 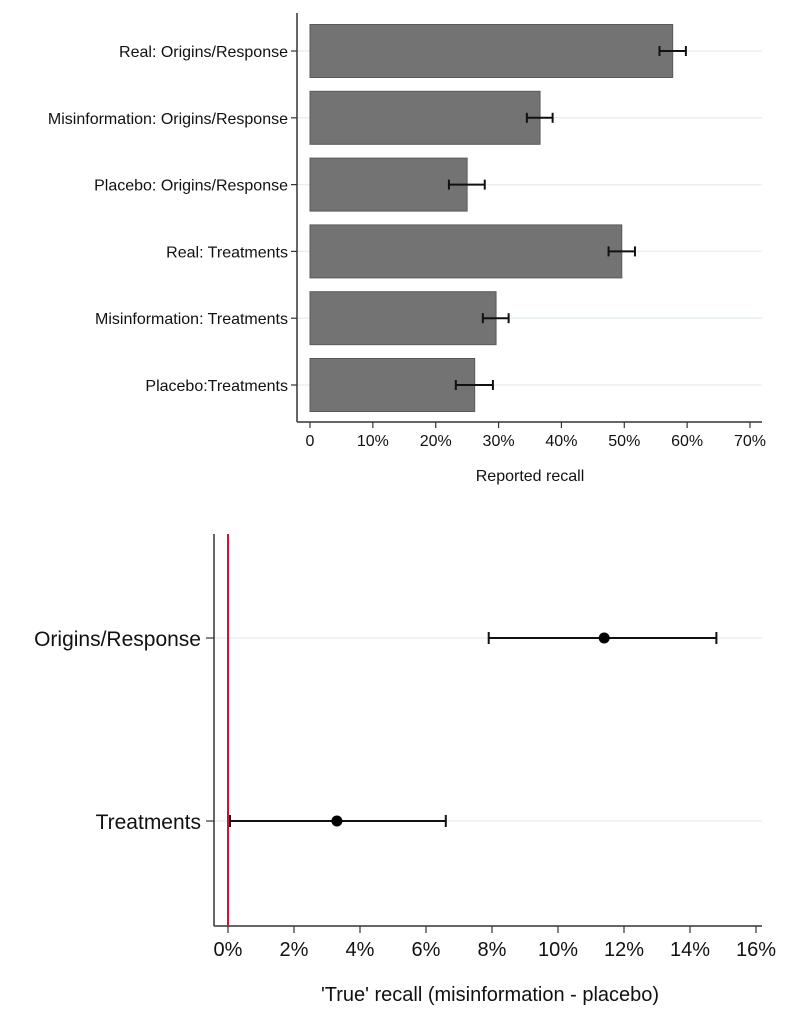 What do you see at coordinates (117, 731) in the screenshot?
I see `bottom-category-labels: Origins/Response Treatments` at bounding box center [117, 731].